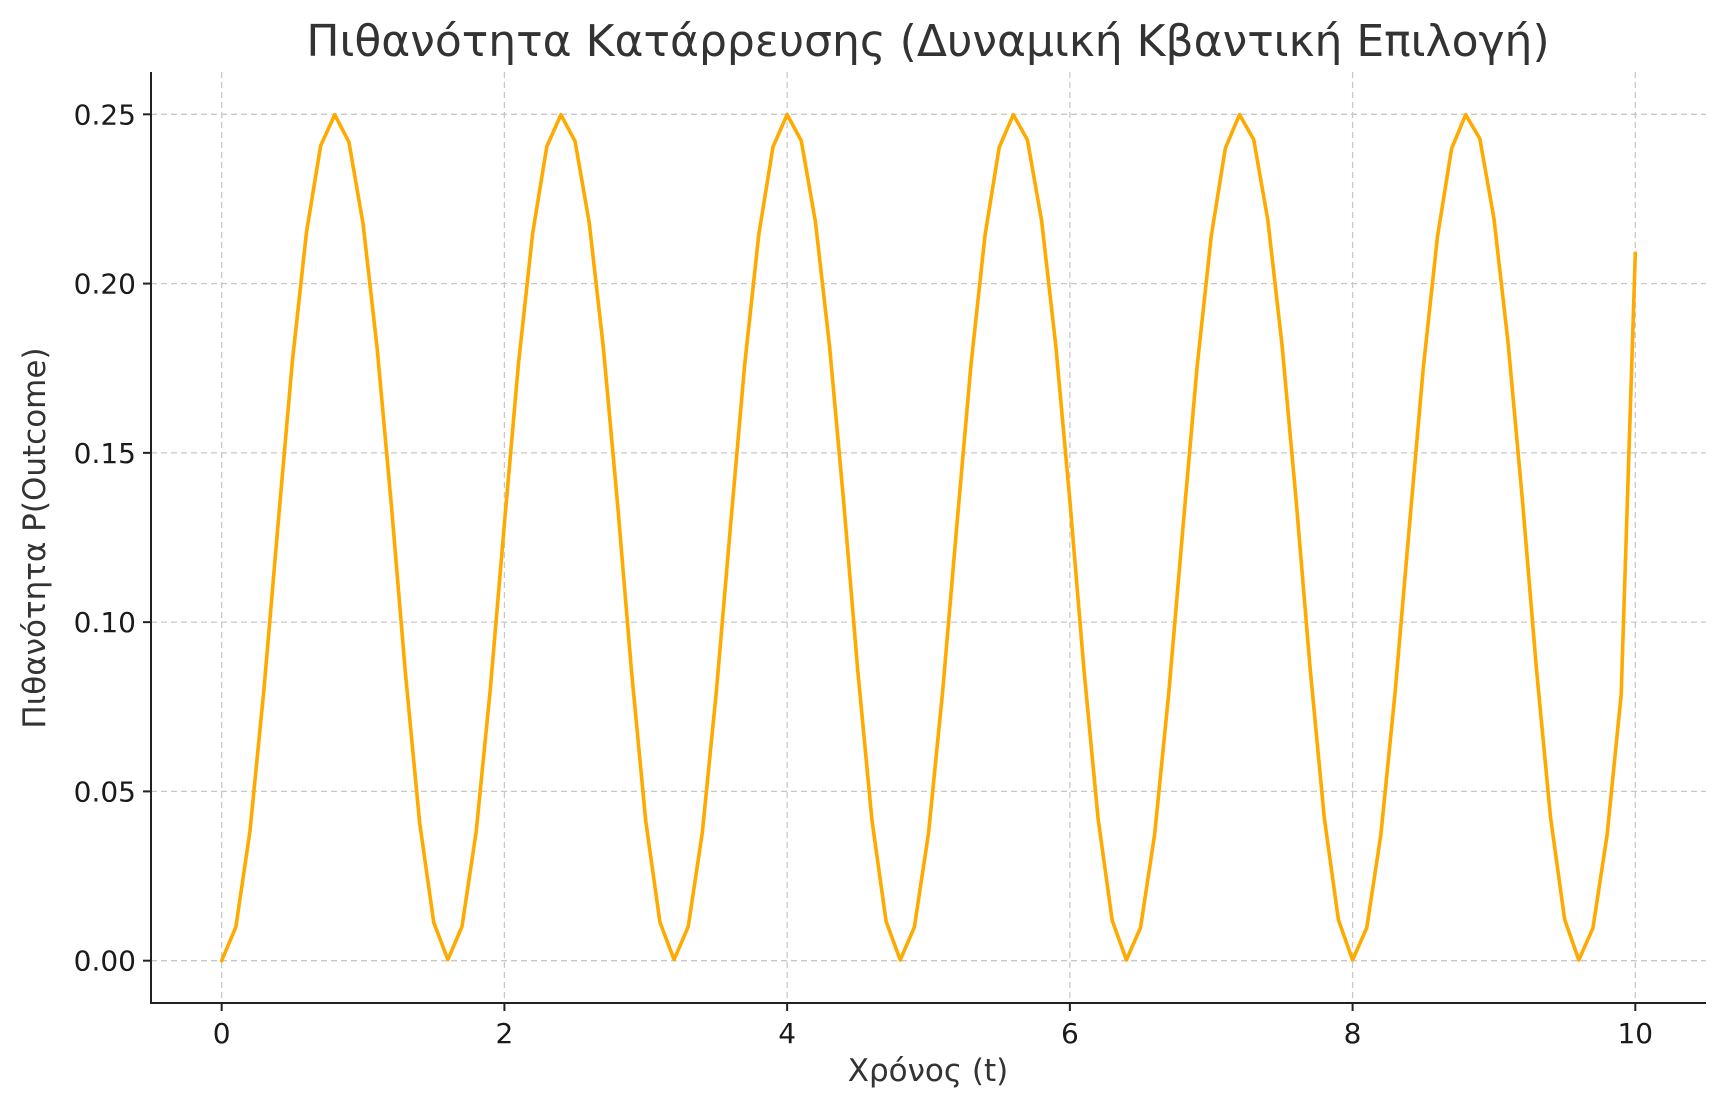  I want to click on y-axis-label: Πιθανότητα P(Outcome), so click(35, 537).